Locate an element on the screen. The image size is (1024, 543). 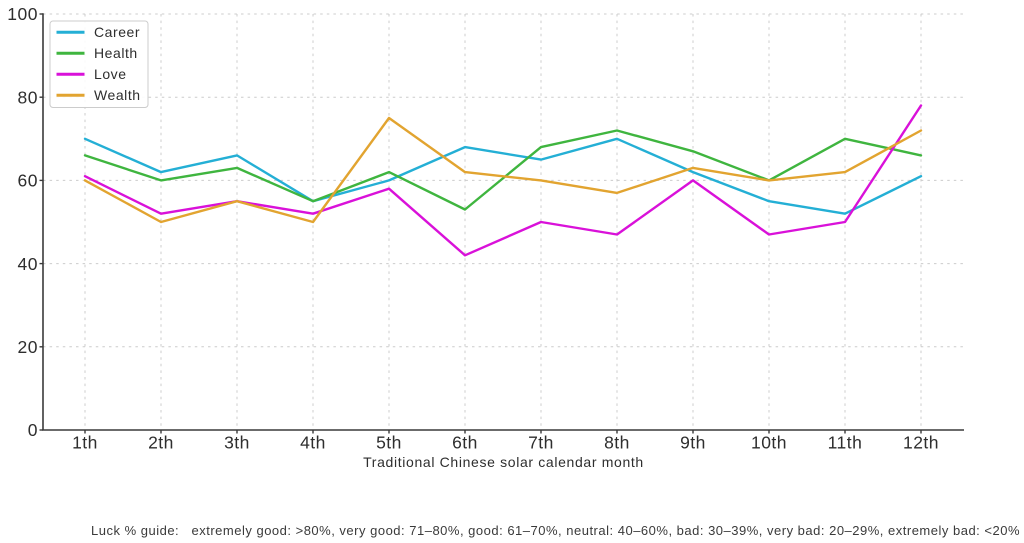
svg-text: 100 is located at coordinates (22, 14).